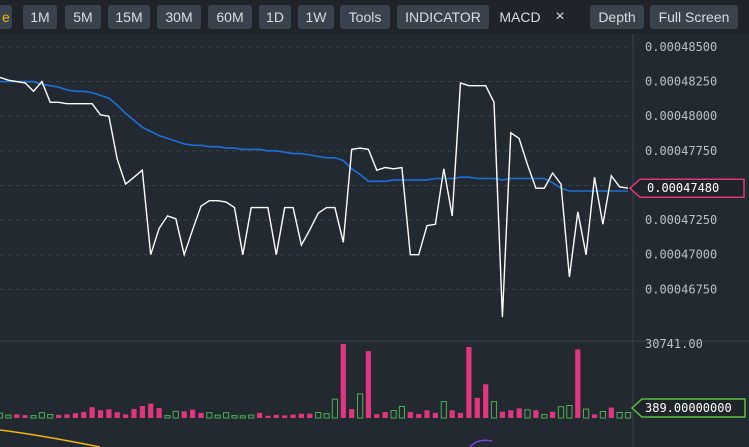 The width and height of the screenshot is (749, 447). What do you see at coordinates (683, 188) in the screenshot?
I see `current-price-label: 0.00047480` at bounding box center [683, 188].